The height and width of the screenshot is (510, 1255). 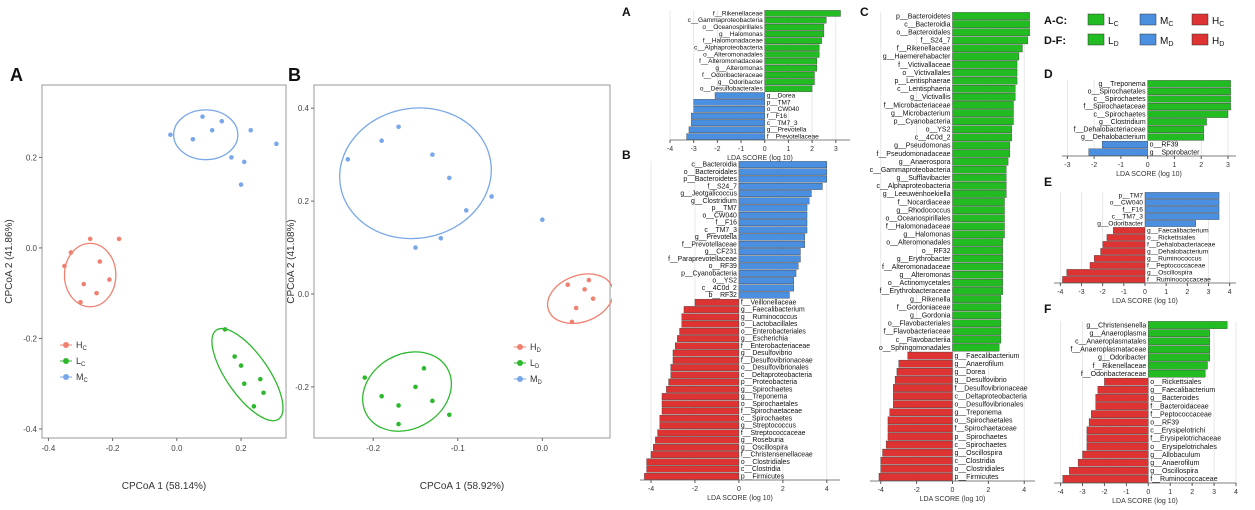 What do you see at coordinates (709, 273) in the screenshot?
I see `bar-label: p__Cyanobacteria` at bounding box center [709, 273].